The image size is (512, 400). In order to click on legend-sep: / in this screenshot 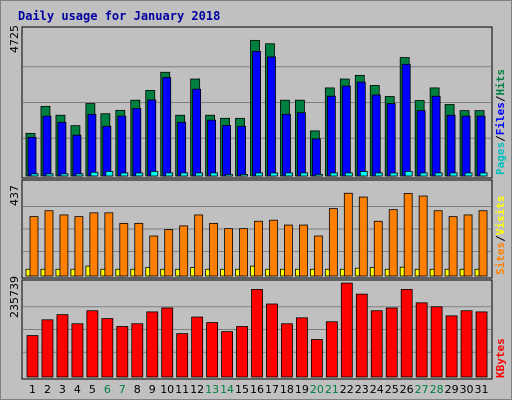, I will do `click(500, 98)`.